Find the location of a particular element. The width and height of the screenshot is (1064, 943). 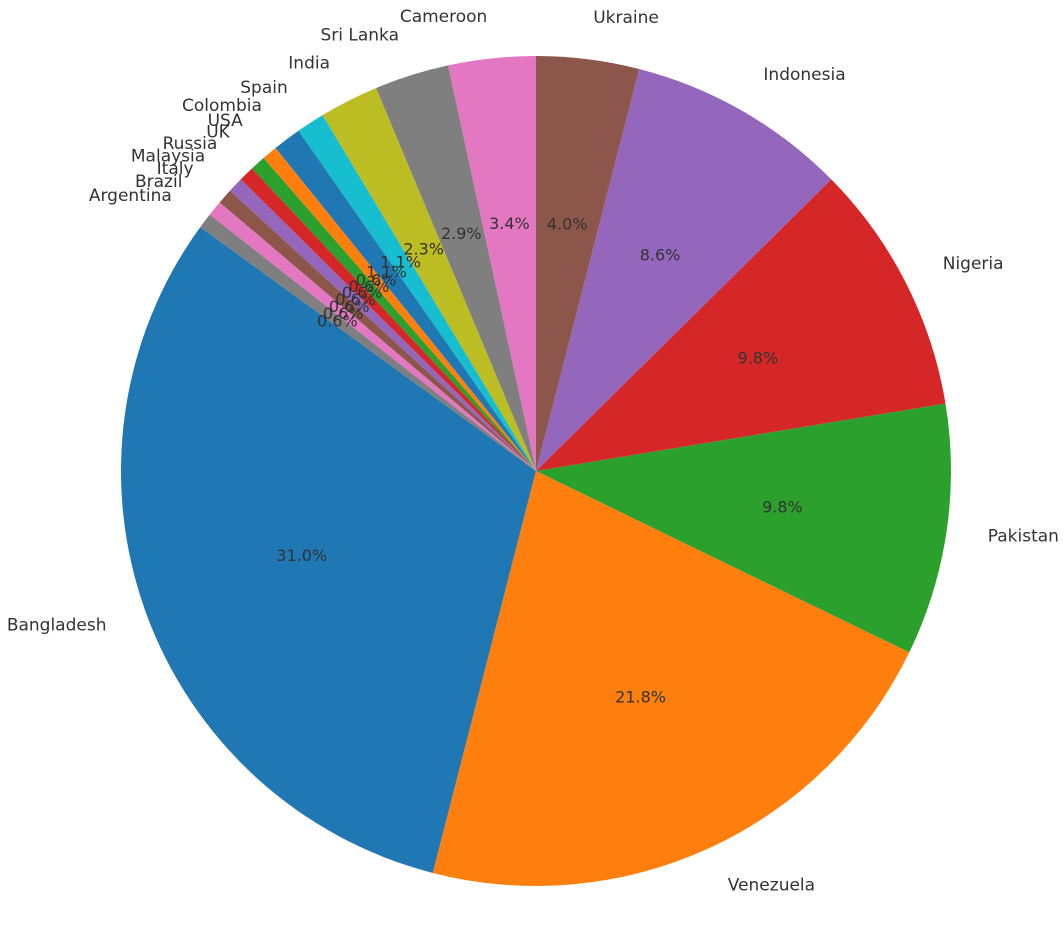

pct-label-brazil: 0.6% is located at coordinates (343, 313).